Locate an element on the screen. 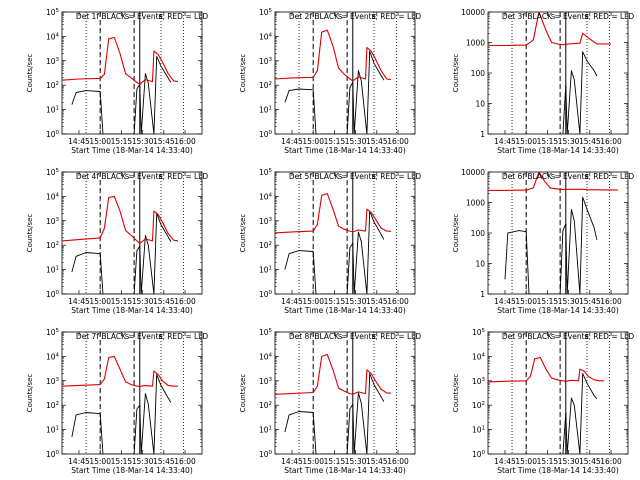 This screenshot has width=640, height=480. panel-title: Det 7f BLACK = Events, RED = LLD is located at coordinates (142, 336).